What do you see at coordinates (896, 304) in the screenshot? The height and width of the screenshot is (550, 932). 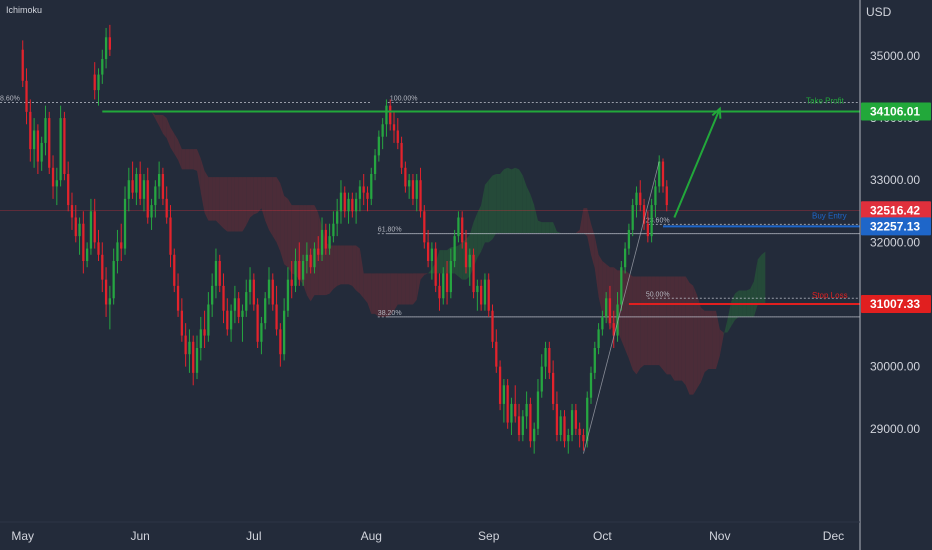 I see `stop-loss-price-box` at bounding box center [896, 304].